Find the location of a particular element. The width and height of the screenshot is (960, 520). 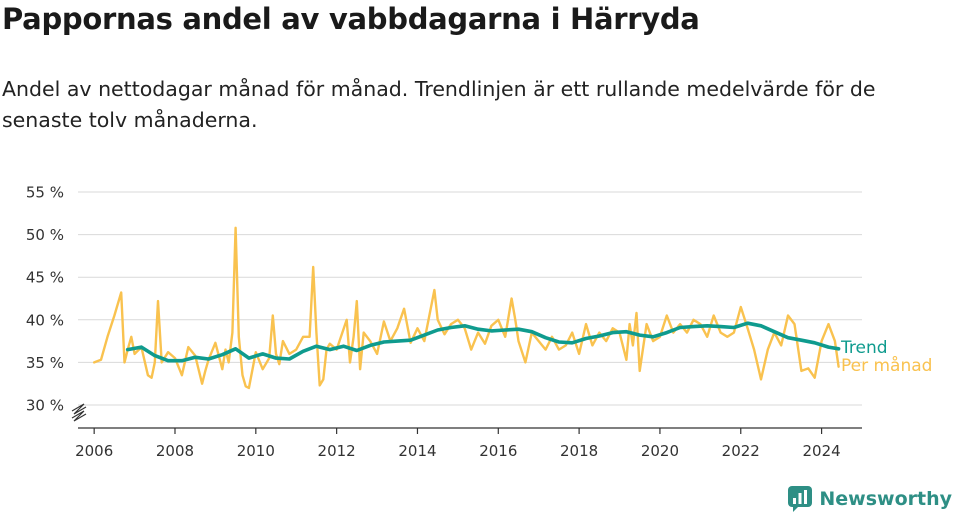

trend-line is located at coordinates (483, 342).